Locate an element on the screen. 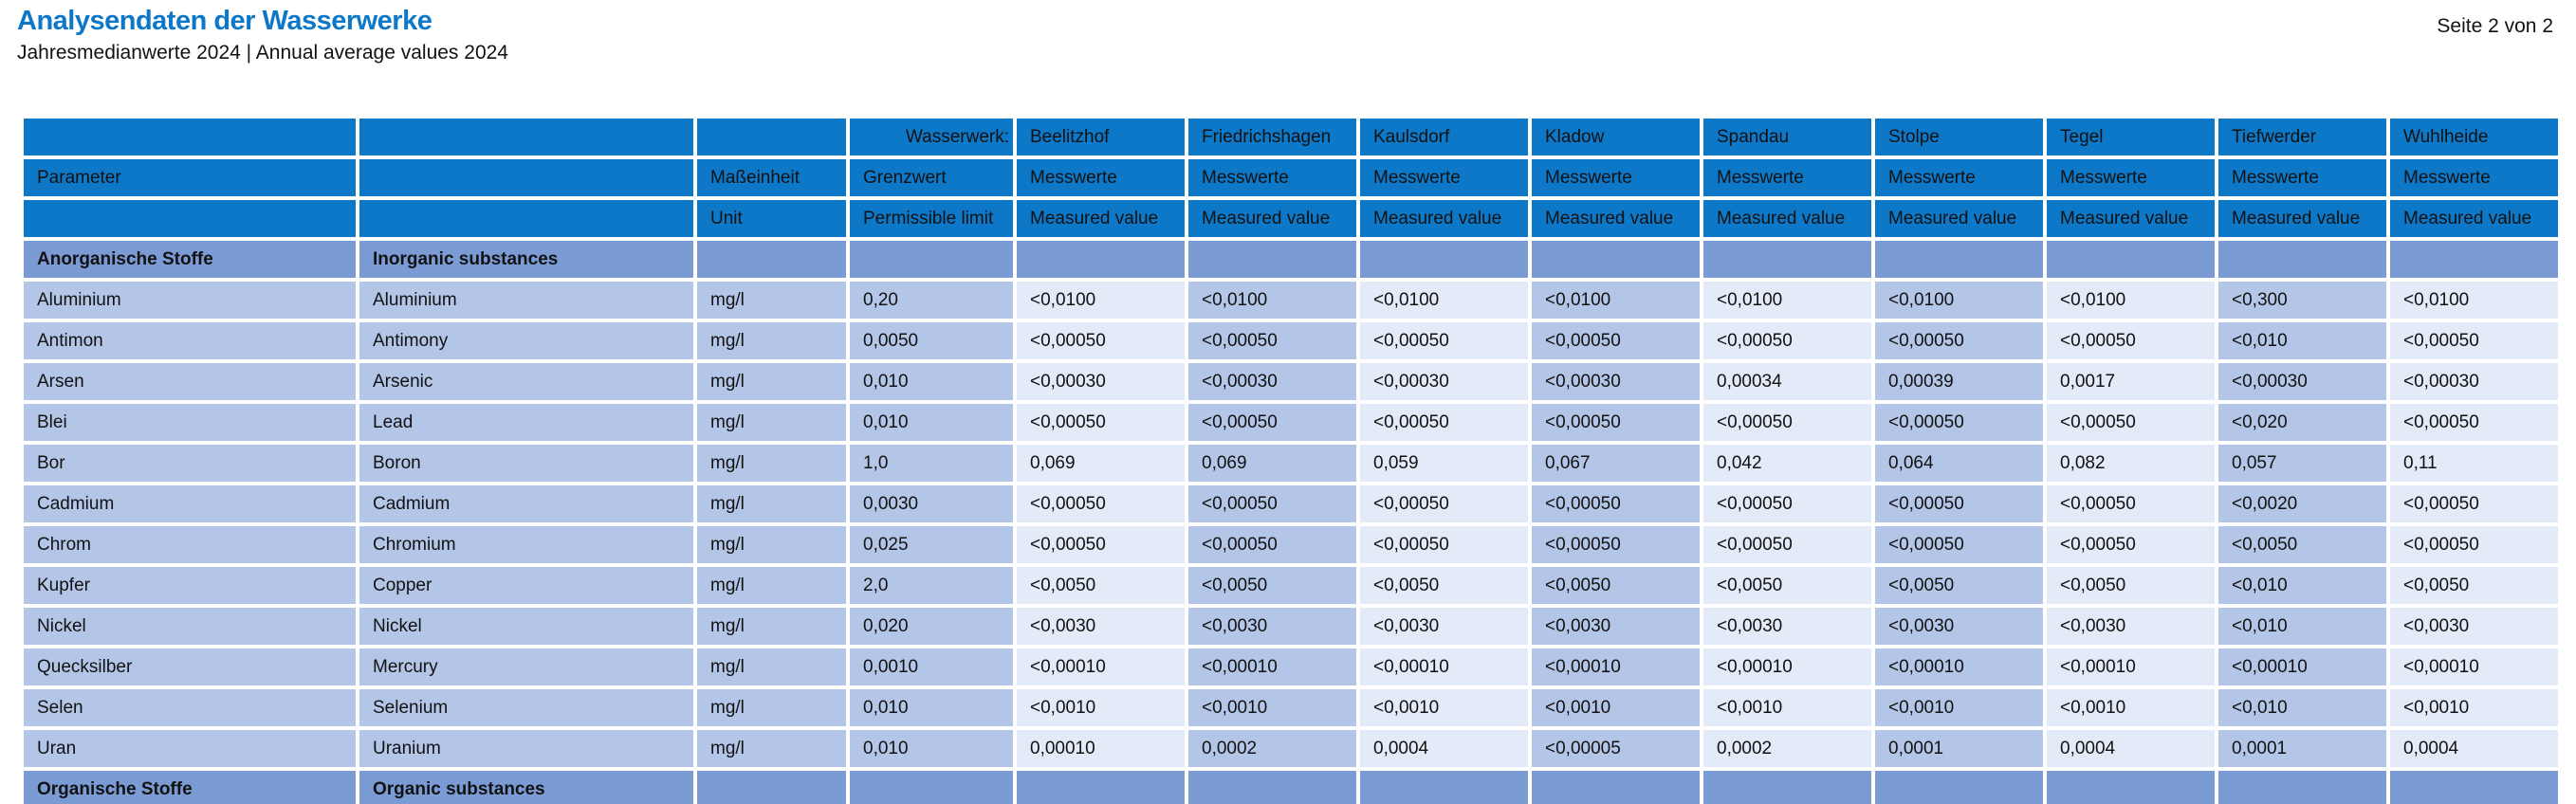 The image size is (2576, 804). value-cell: 0,082 is located at coordinates (2131, 463).